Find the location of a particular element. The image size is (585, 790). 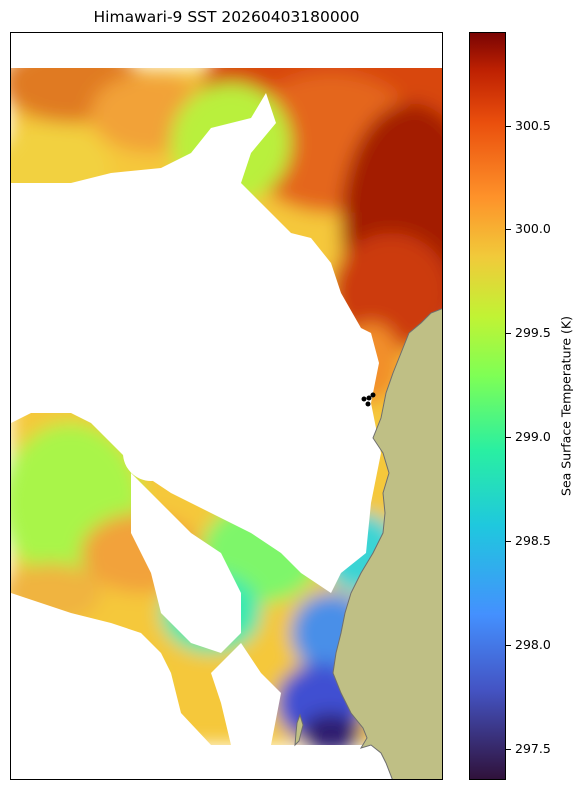

colorbar-tick-label: 299.0 is located at coordinates (533, 437).